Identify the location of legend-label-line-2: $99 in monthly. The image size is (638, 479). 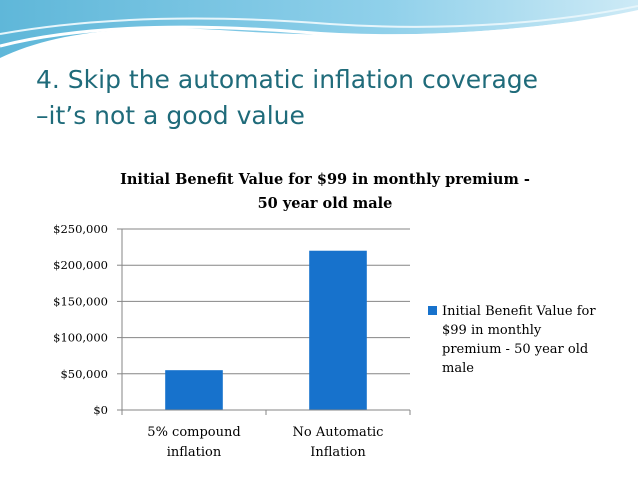
(492, 330).